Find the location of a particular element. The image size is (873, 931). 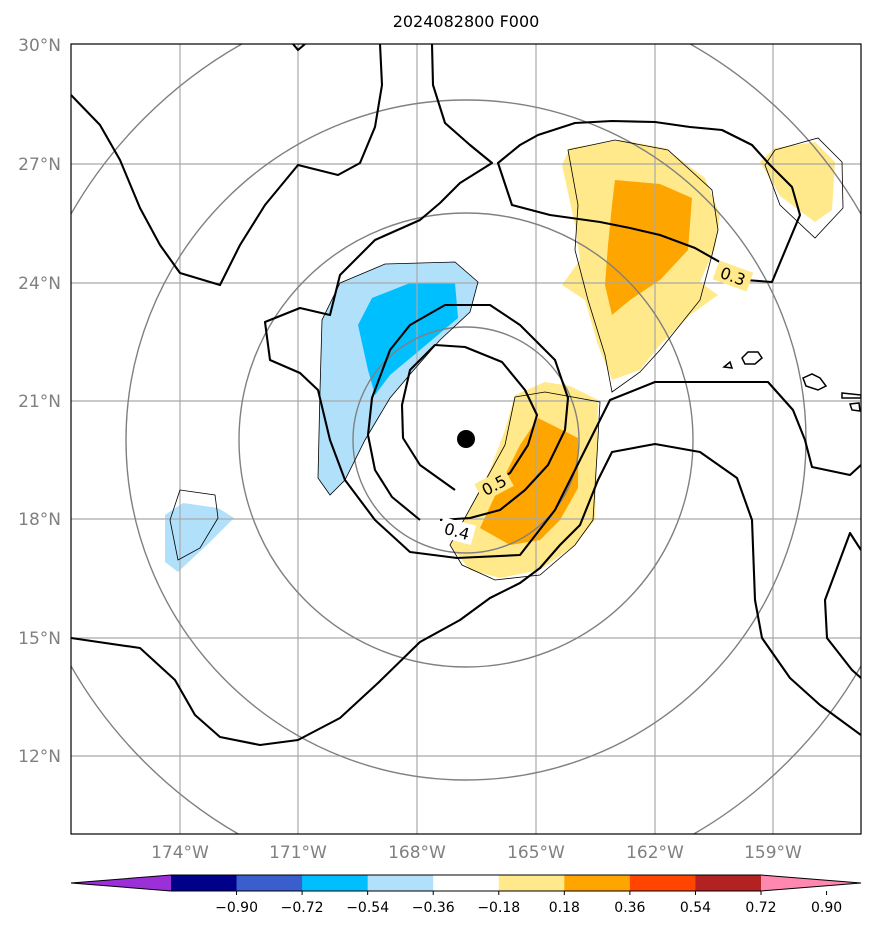

colorbar-tick-label: −0.54 is located at coordinates (367, 908).